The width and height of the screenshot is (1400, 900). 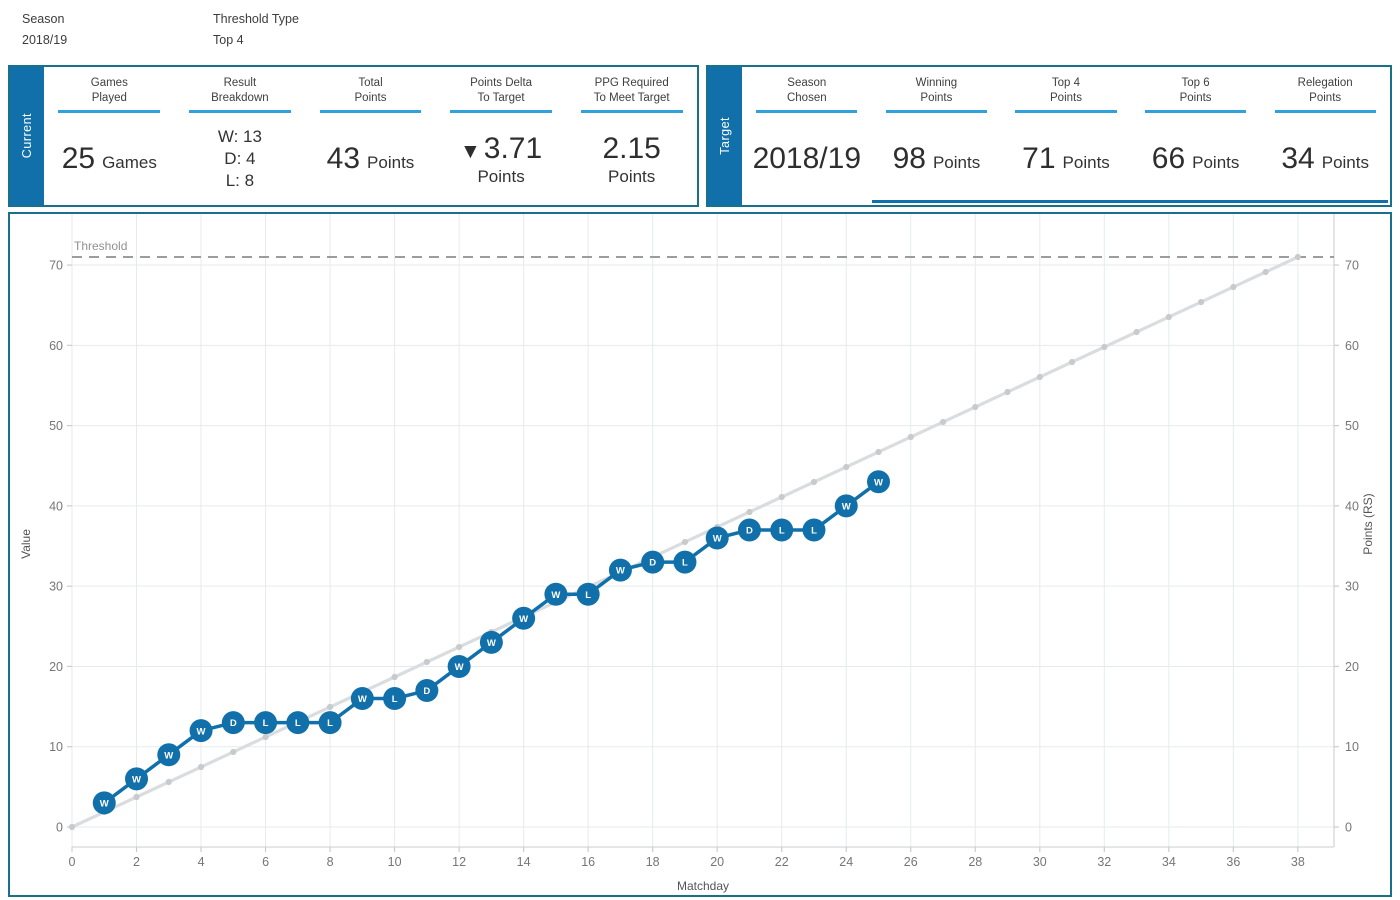 I want to click on kpi-value: 71 Points, so click(x=1066, y=158).